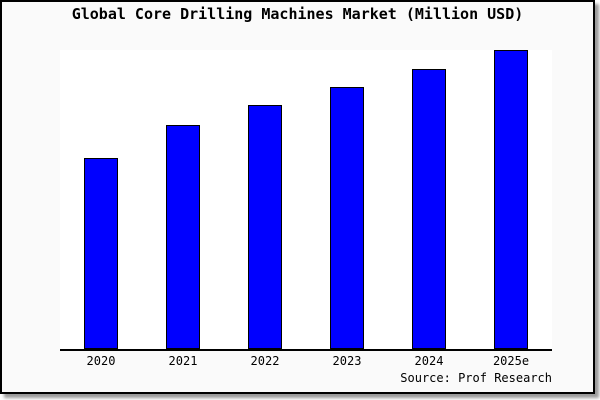 This screenshot has height=400, width=600. I want to click on x-tick-label-2020: 2020, so click(101, 361).